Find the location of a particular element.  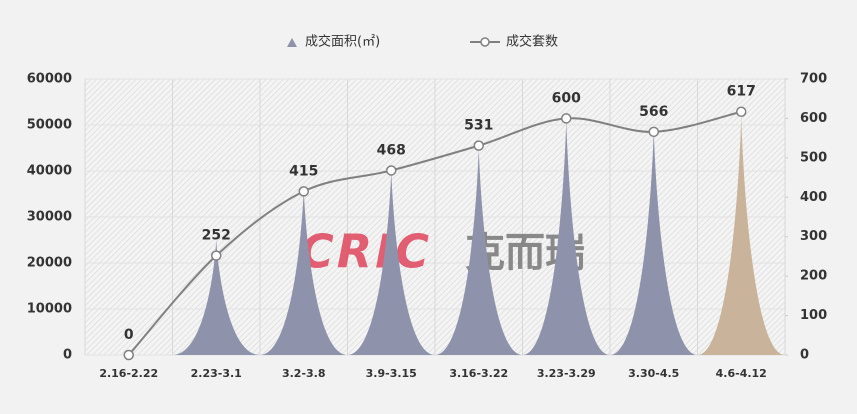

legend-label: 成交面积(㎡) is located at coordinates (342, 42).